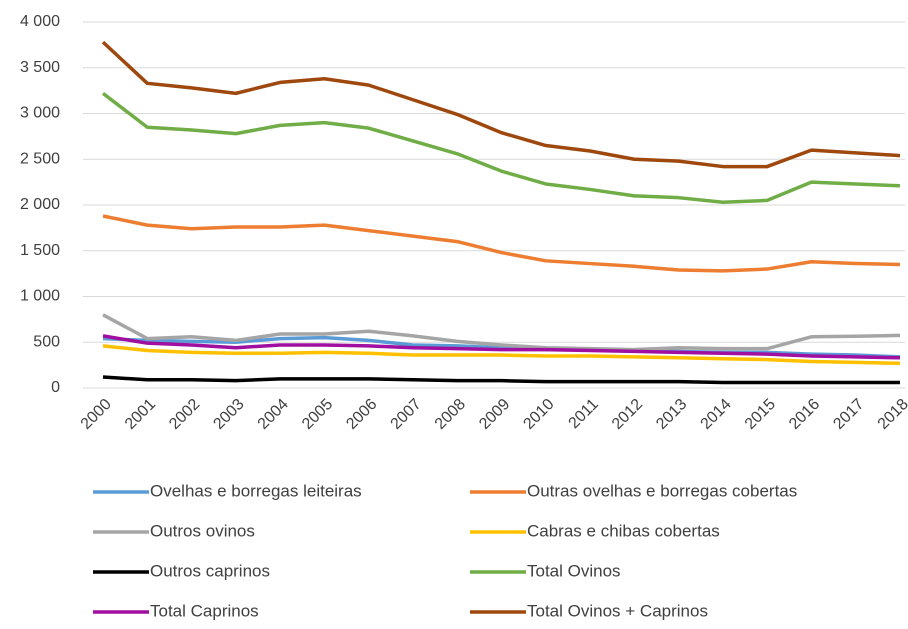 The height and width of the screenshot is (629, 908). Describe the element at coordinates (538, 414) in the screenshot. I see `x-tick-label: 2010` at that location.